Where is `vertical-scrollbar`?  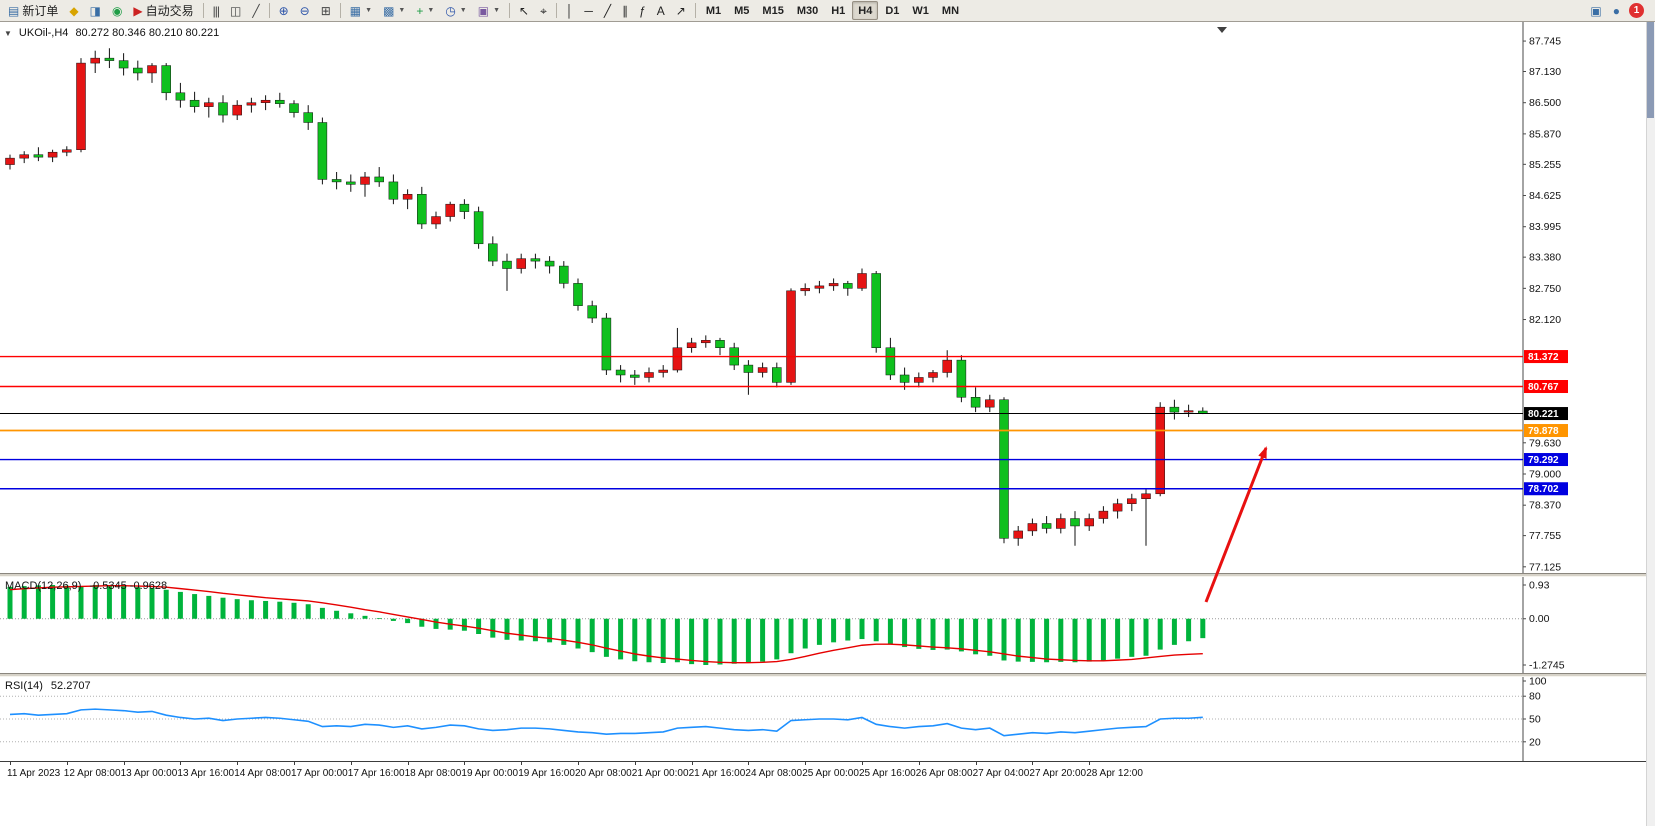
vertical-scrollbar is located at coordinates (1650, 424).